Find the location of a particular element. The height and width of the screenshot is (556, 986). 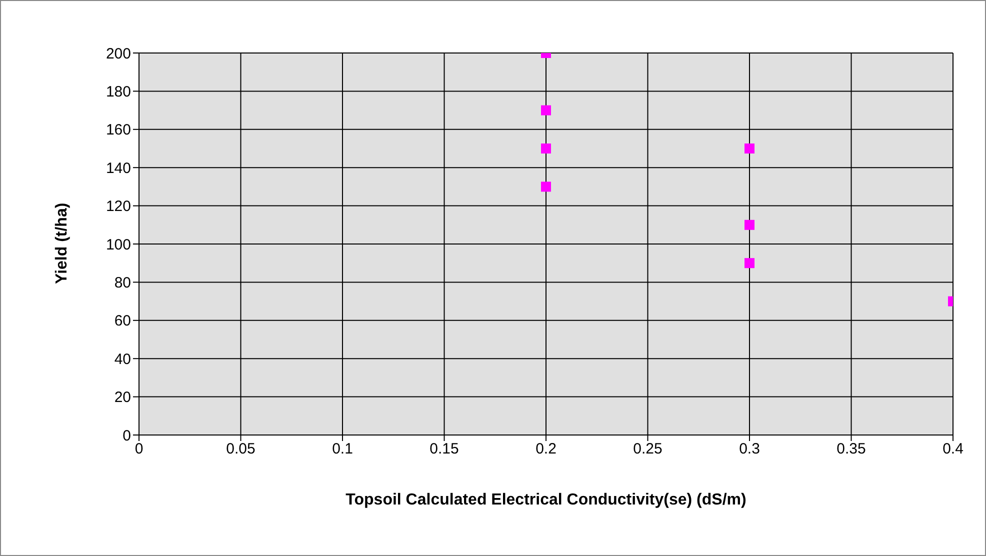

x-tick-label: 0.15 is located at coordinates (444, 449).